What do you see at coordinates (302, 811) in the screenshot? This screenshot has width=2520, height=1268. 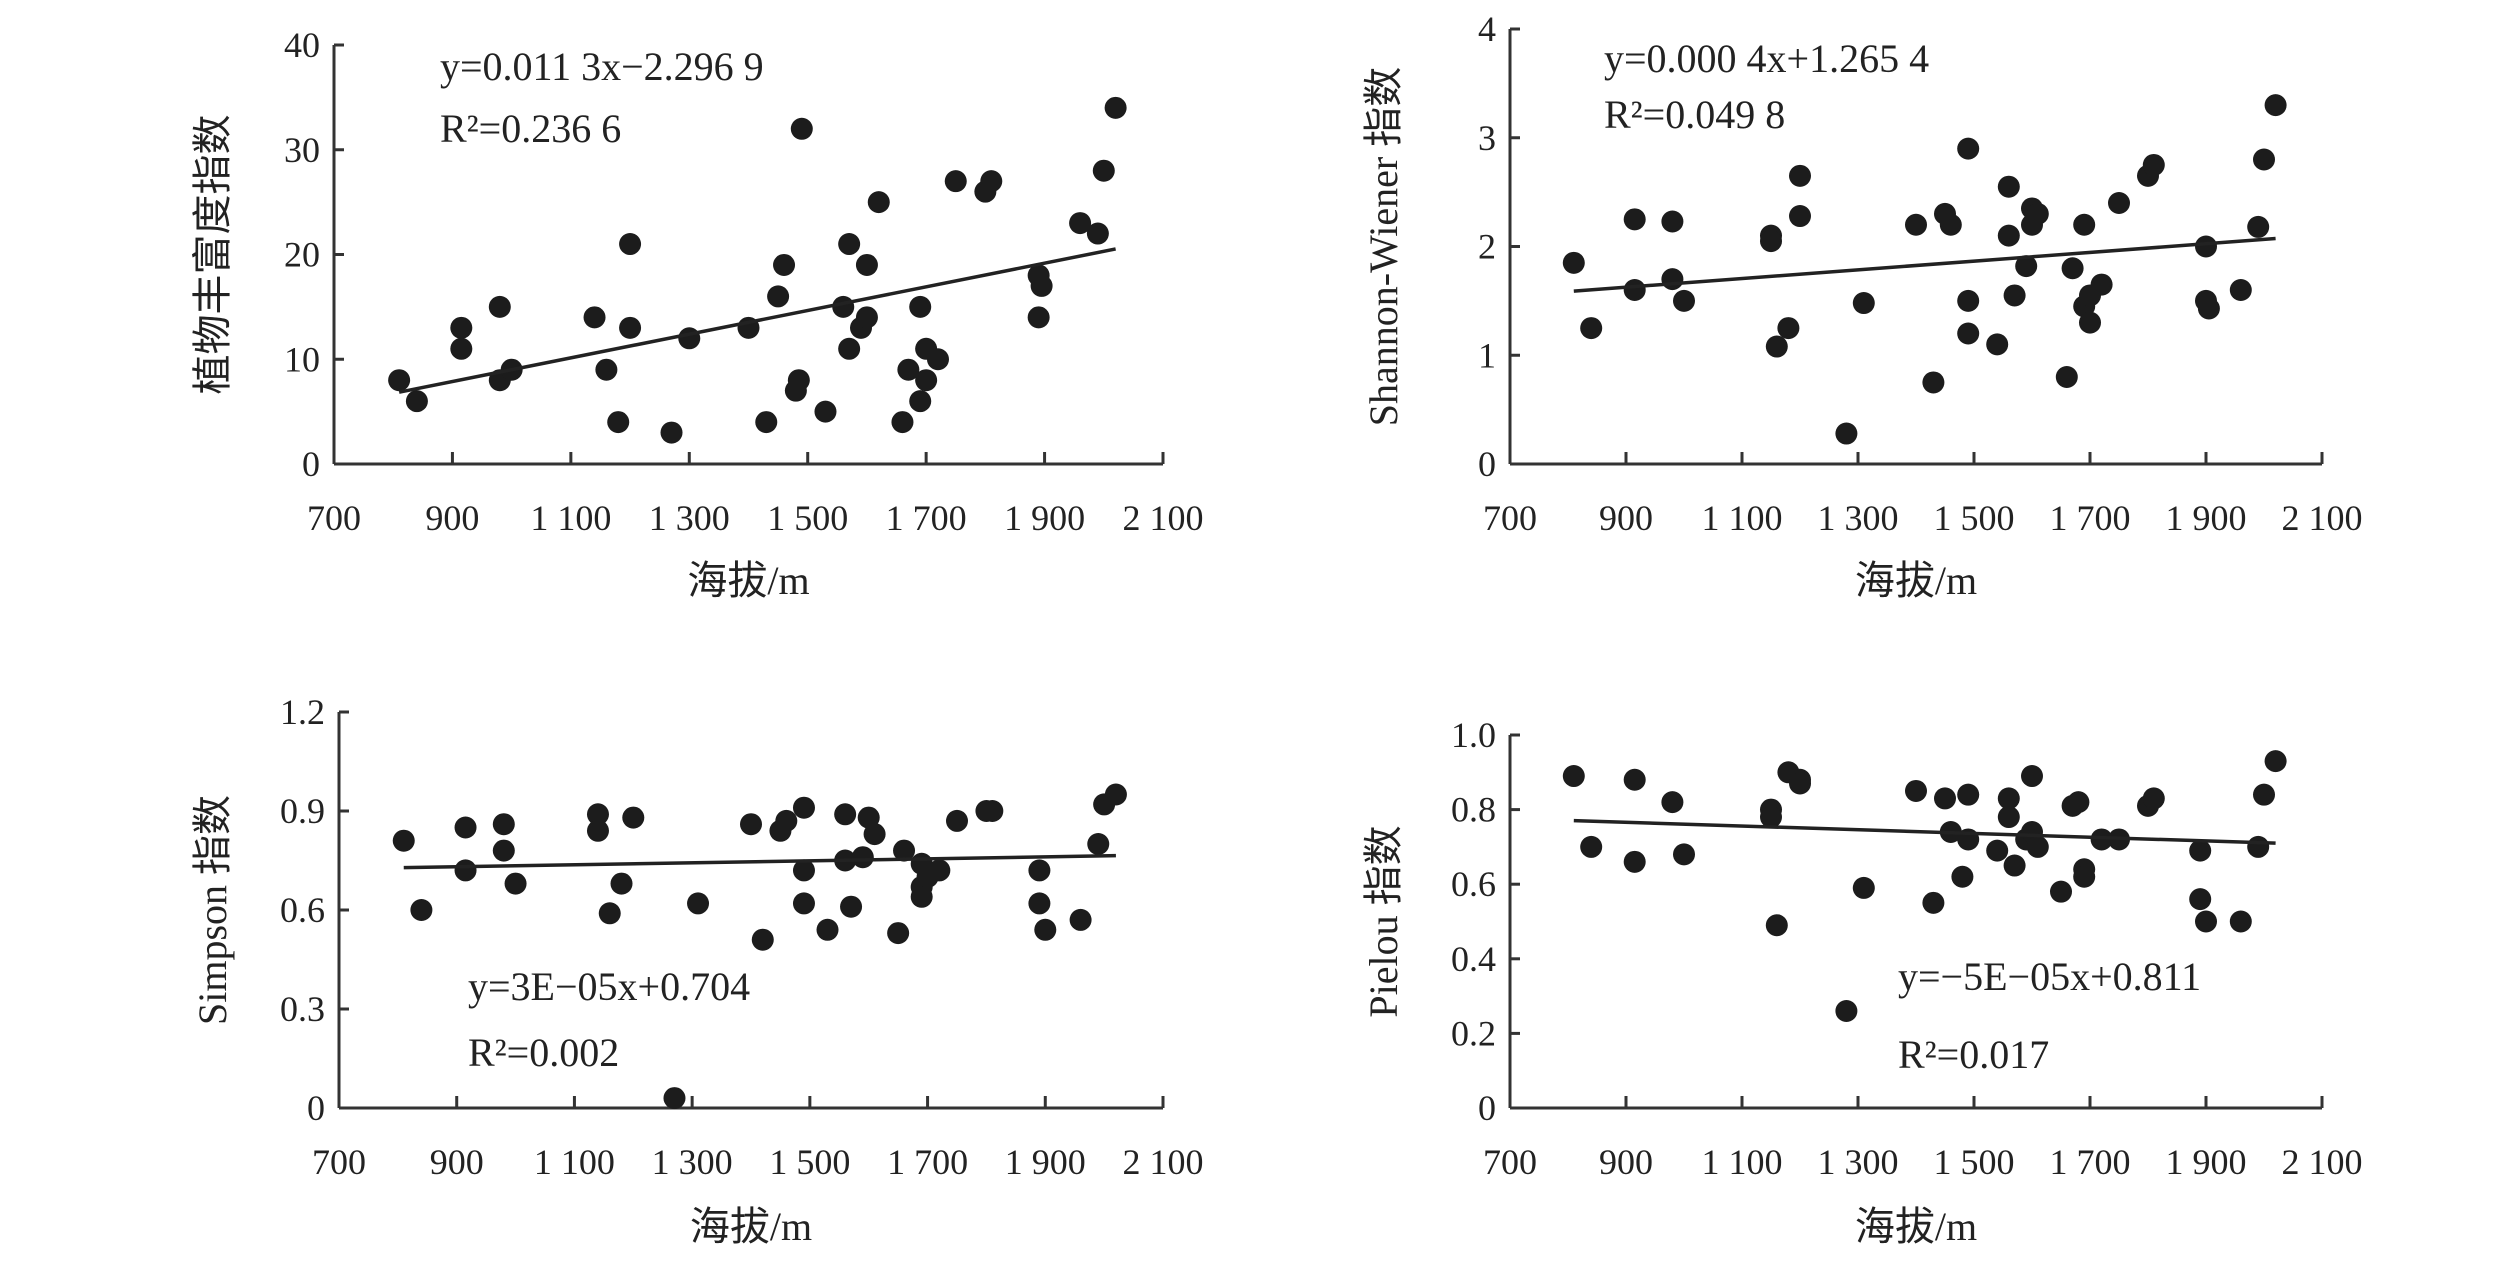 I see `y-tick-label: 0.9` at bounding box center [302, 811].